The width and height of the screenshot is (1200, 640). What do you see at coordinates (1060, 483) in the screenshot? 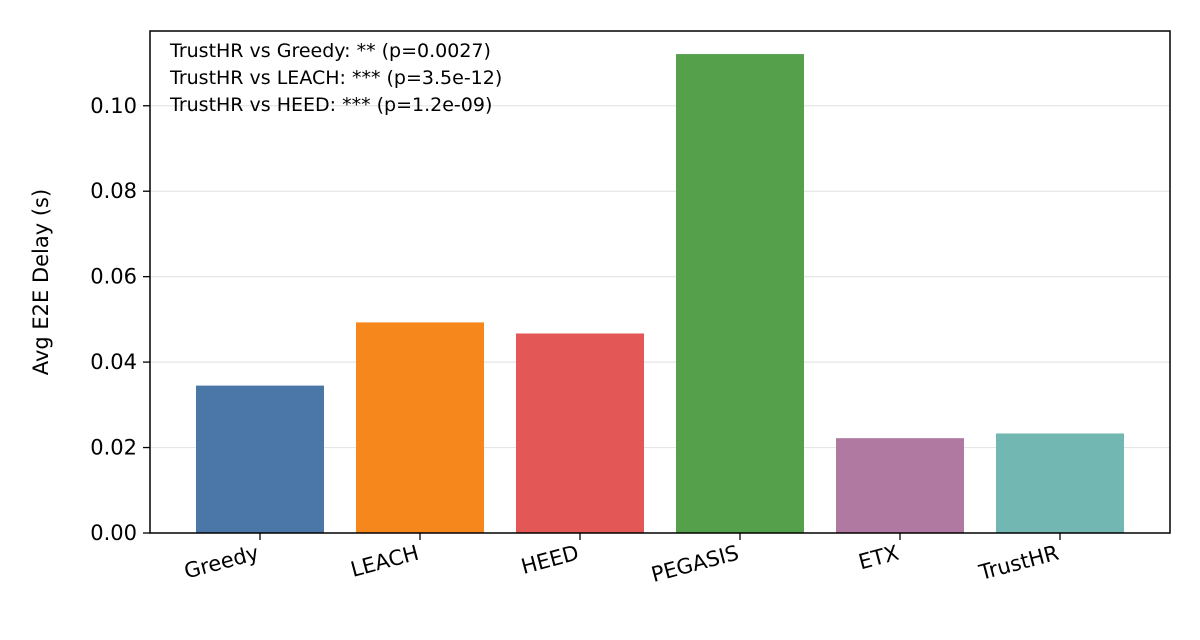
I see `bar-trusthr` at bounding box center [1060, 483].